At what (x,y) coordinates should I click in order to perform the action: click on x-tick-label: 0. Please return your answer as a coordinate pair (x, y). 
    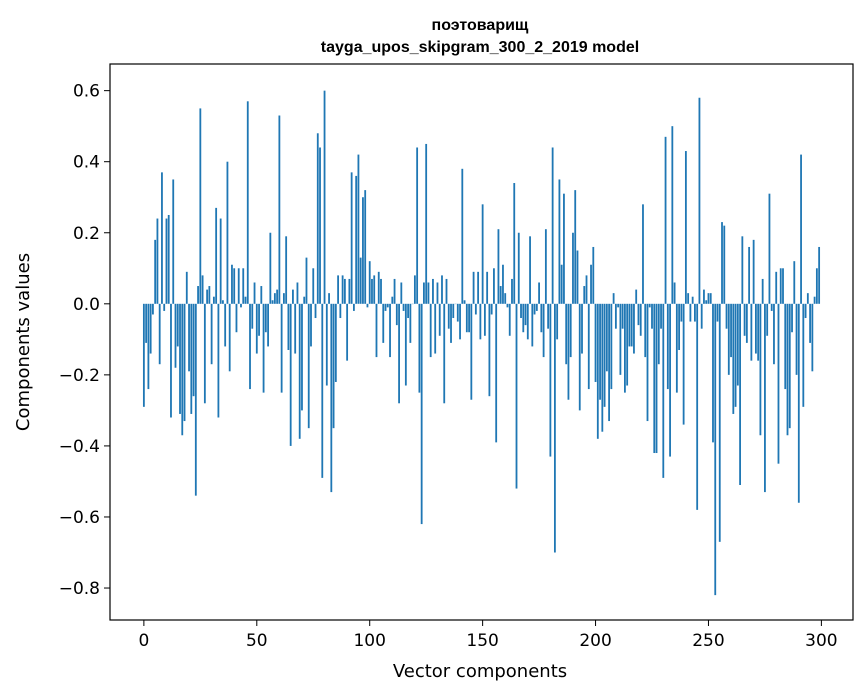
    Looking at the image, I should click on (143, 641).